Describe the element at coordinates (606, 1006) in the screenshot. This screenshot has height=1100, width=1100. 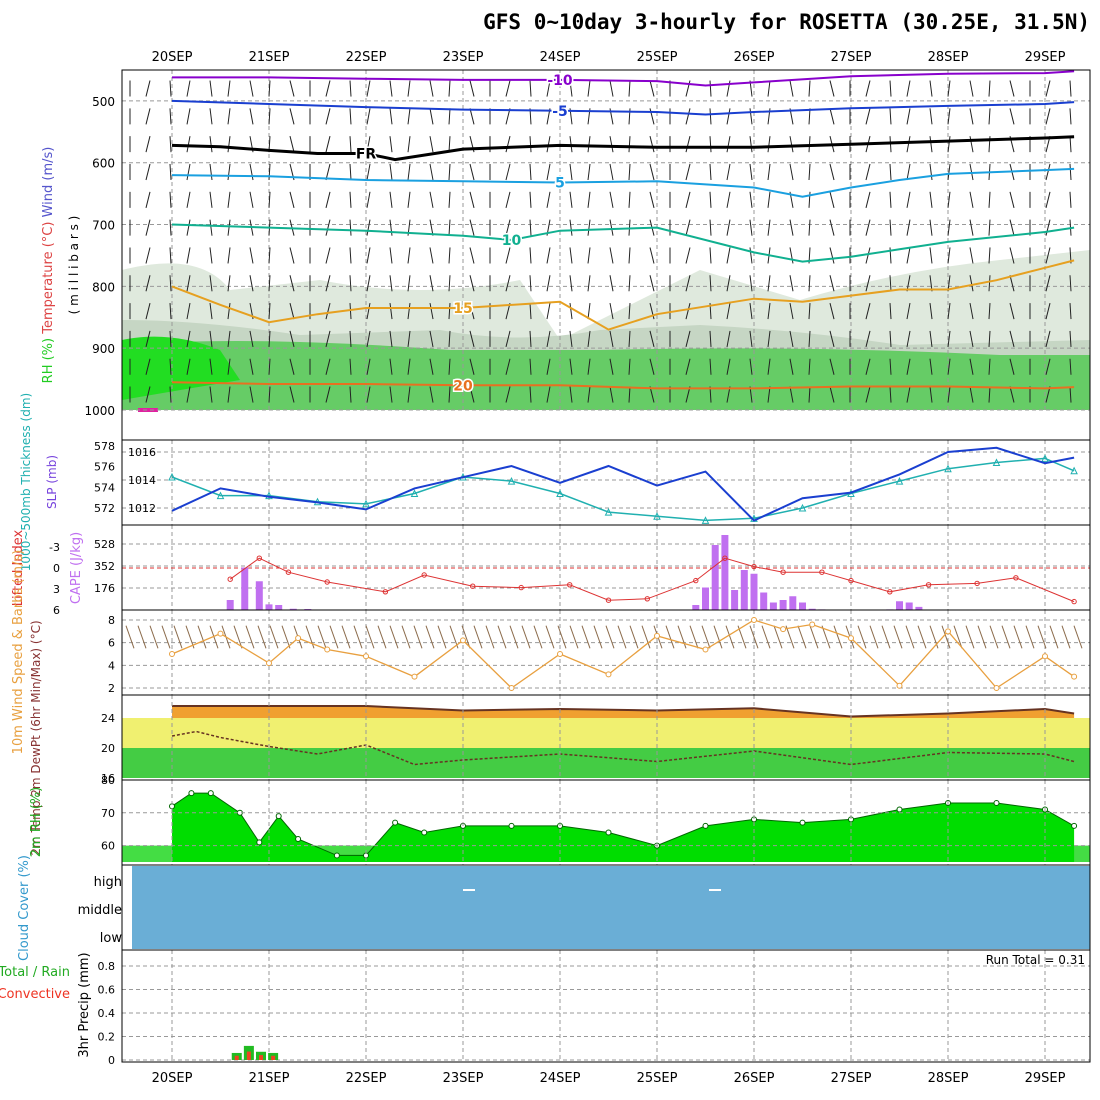
I see `panel-frame-precip` at that location.